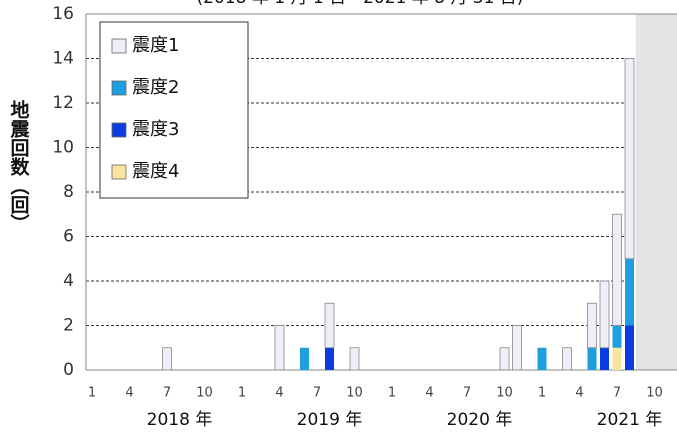 This screenshot has width=677, height=436. What do you see at coordinates (63, 103) in the screenshot?
I see `y-tick-label: 12` at bounding box center [63, 103].